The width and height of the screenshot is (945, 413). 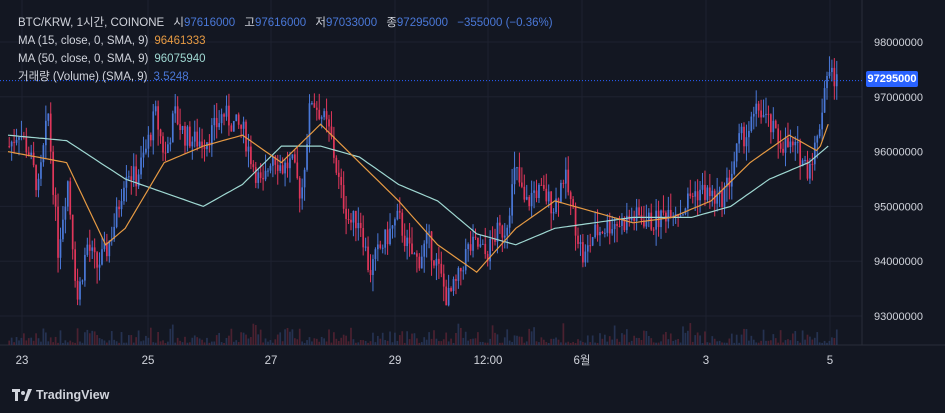 I want to click on volume-row: 거래량 (Volume) (SMA, 9) 3.5248, so click(x=285, y=77).